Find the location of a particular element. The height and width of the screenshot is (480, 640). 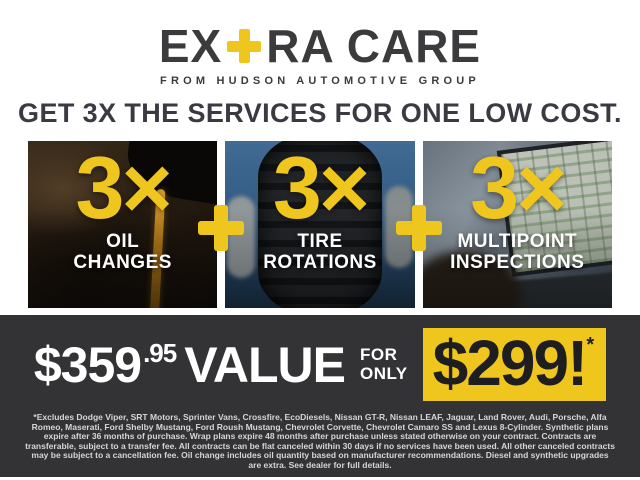

logo-text-ra-care: RA CARE is located at coordinates (374, 46).